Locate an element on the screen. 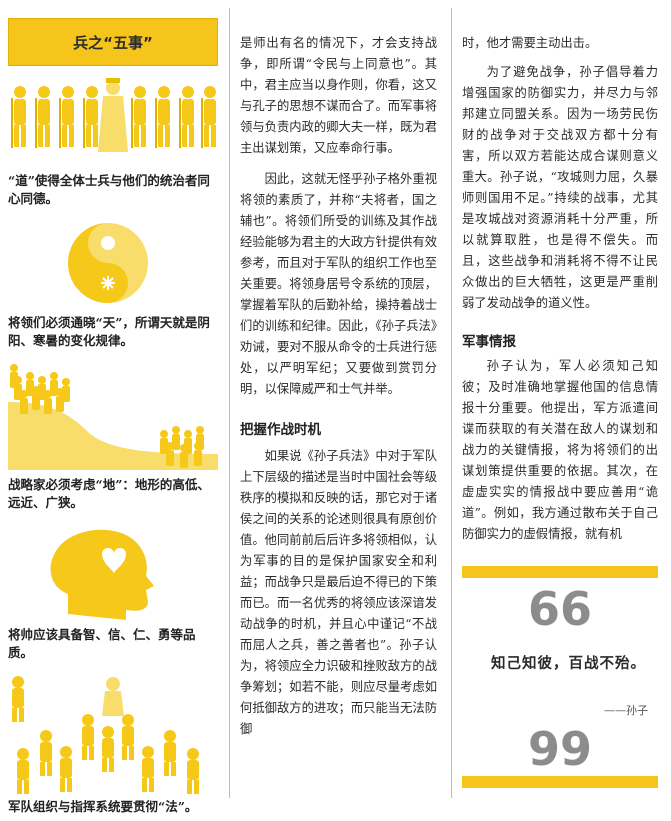 Image resolution: width=671 pixels, height=821 pixels. pull-quote: 66 知己知彼，百战不殆。 ——孙子 99 is located at coordinates (560, 678).